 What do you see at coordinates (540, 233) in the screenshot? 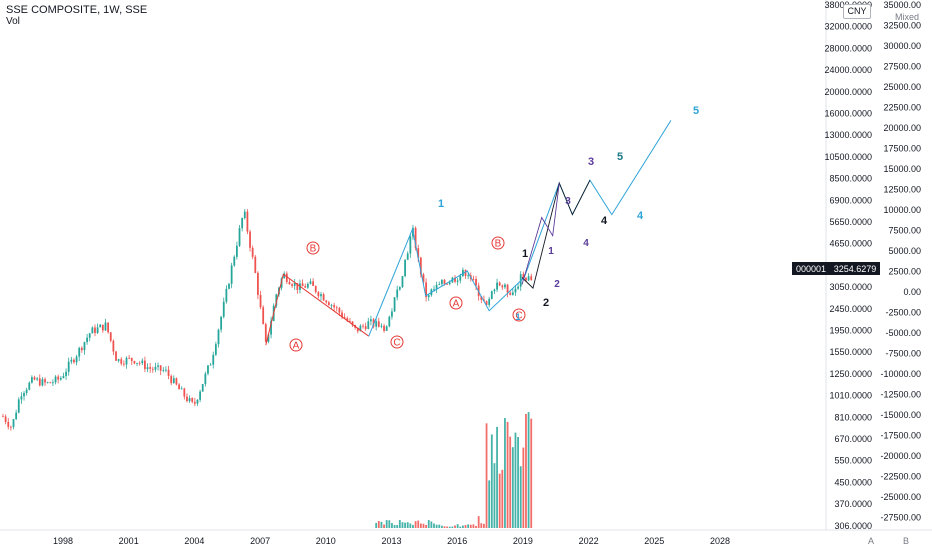
I see `wave-purple-line` at bounding box center [540, 233].